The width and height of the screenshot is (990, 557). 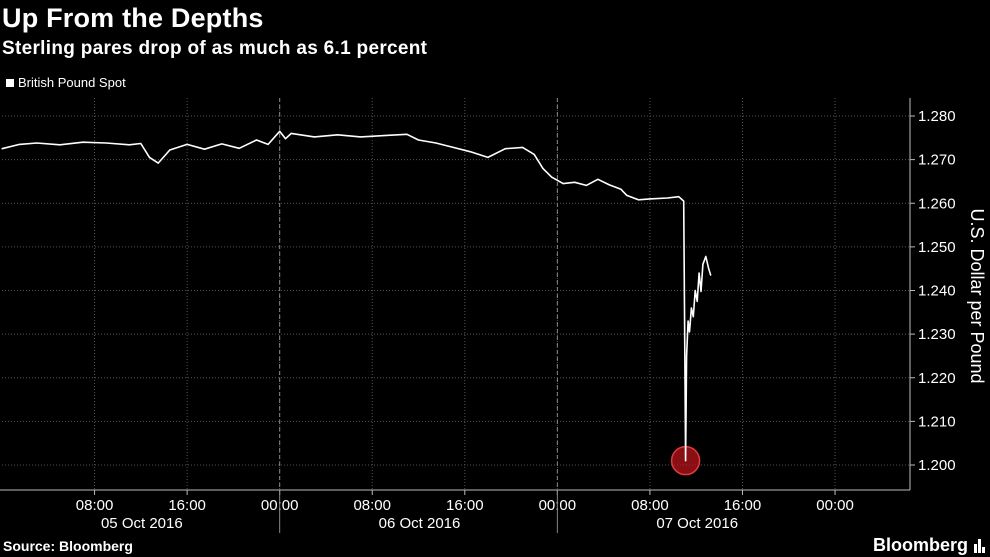 I want to click on y-tick-label: 1.200, so click(x=937, y=465).